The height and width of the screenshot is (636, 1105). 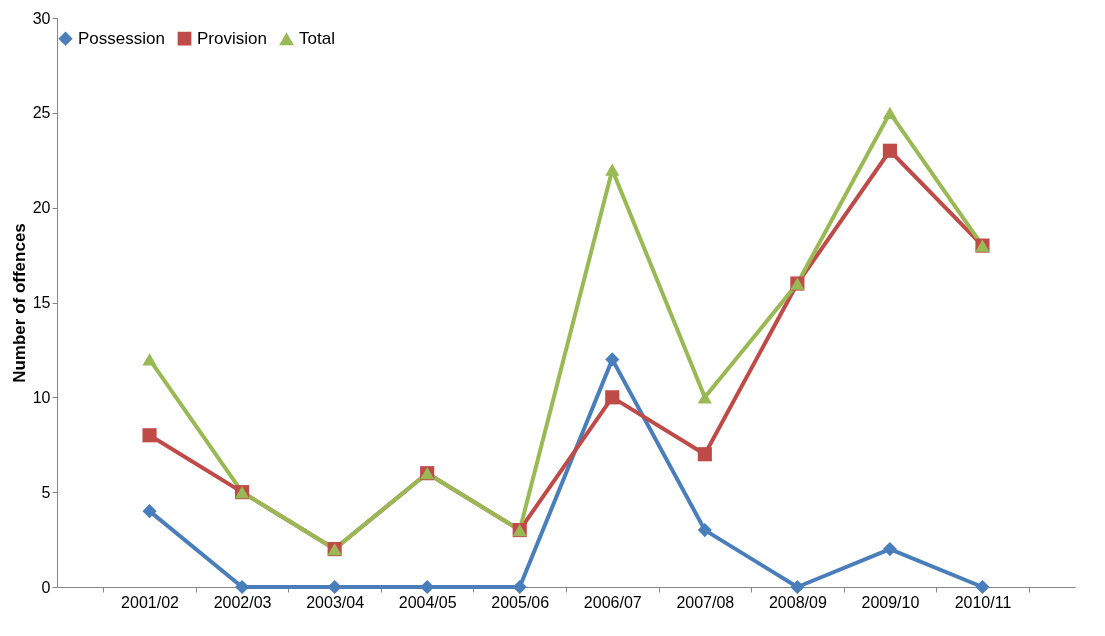 I want to click on y-tick-label: 5, so click(x=46, y=492).